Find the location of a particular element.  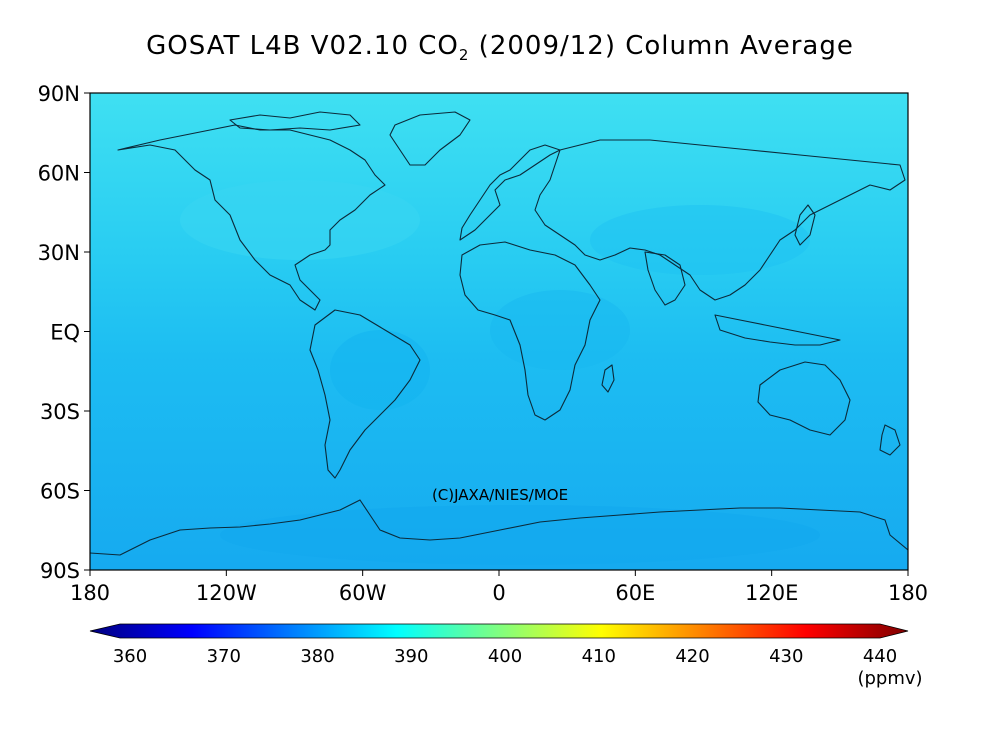

copyright-notice: (C)JAXA/NIES/MOE is located at coordinates (500, 495).